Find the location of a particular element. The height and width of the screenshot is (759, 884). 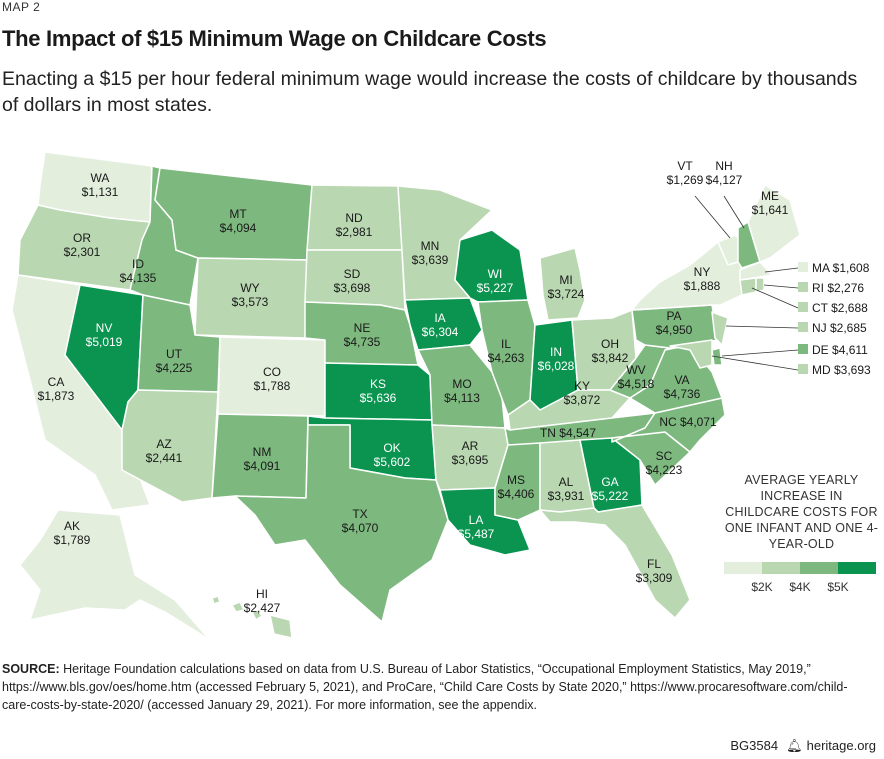

state-value-VA: $4,736 is located at coordinates (682, 394).